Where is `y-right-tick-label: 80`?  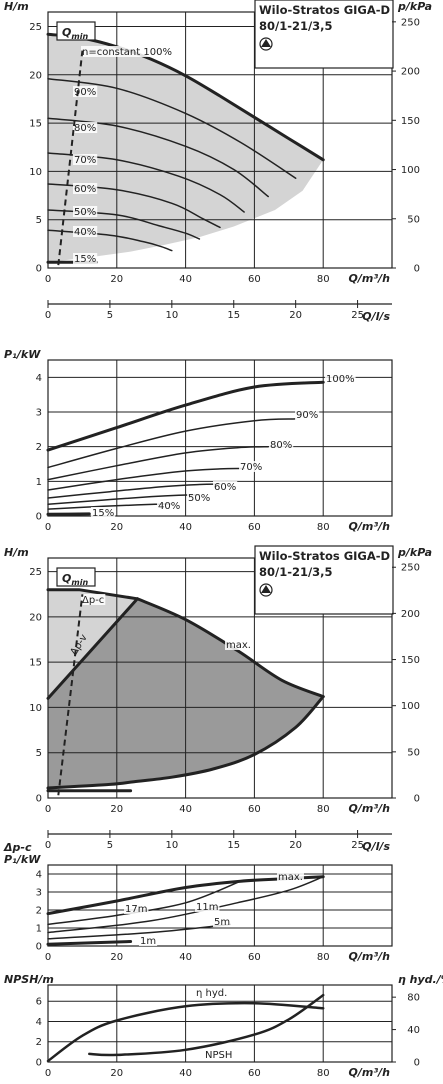
y-right-tick-label: 80 is located at coordinates (413, 998).